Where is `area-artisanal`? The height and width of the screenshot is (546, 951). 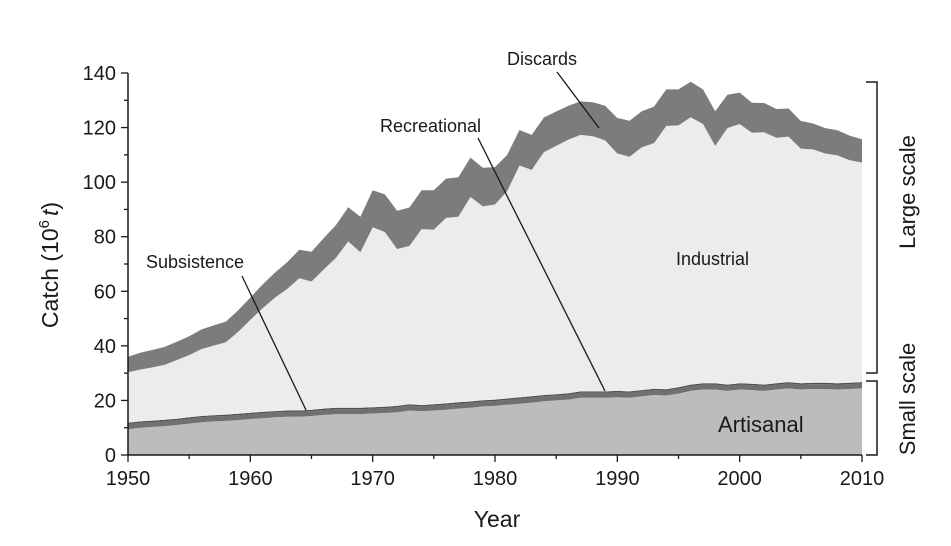 area-artisanal is located at coordinates (495, 421).